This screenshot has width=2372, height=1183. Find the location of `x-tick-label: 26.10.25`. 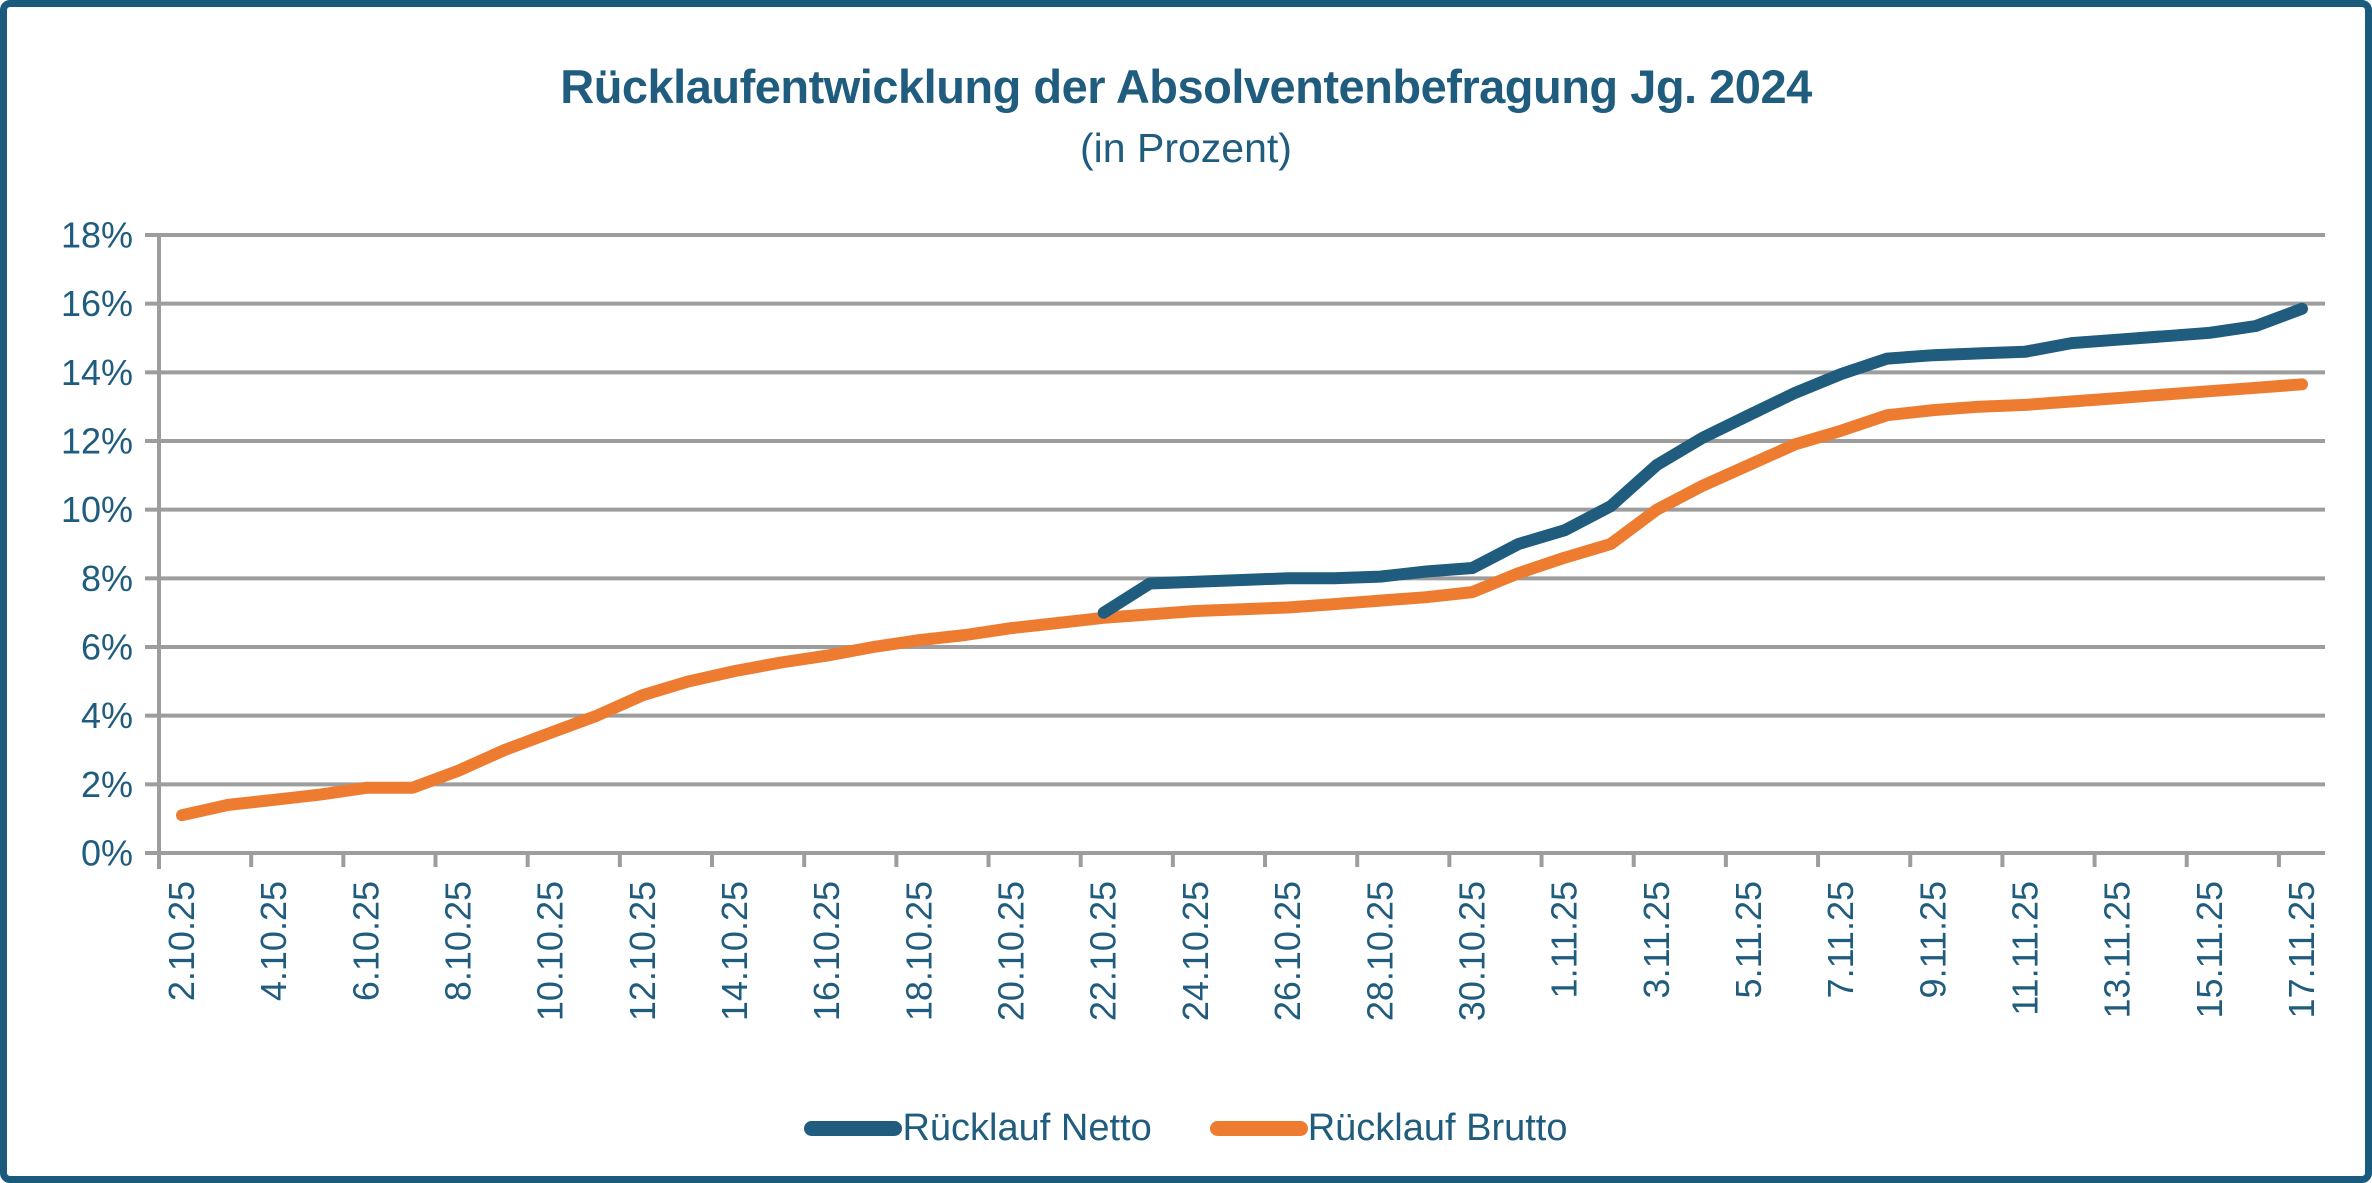

x-tick-label: 26.10.25 is located at coordinates (1287, 951).